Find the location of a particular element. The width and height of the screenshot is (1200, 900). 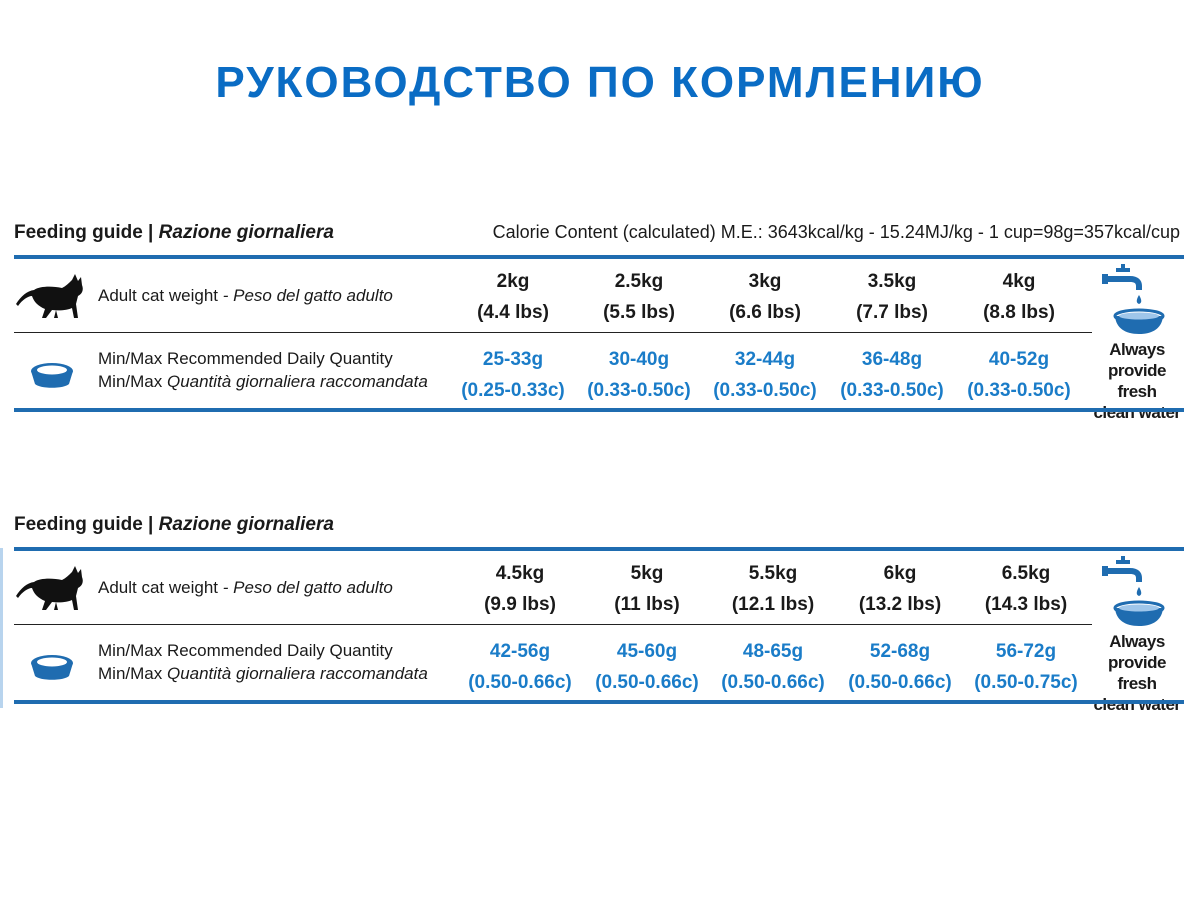

weight-cell: 4kg (8.8 lbs) is located at coordinates (1019, 297).